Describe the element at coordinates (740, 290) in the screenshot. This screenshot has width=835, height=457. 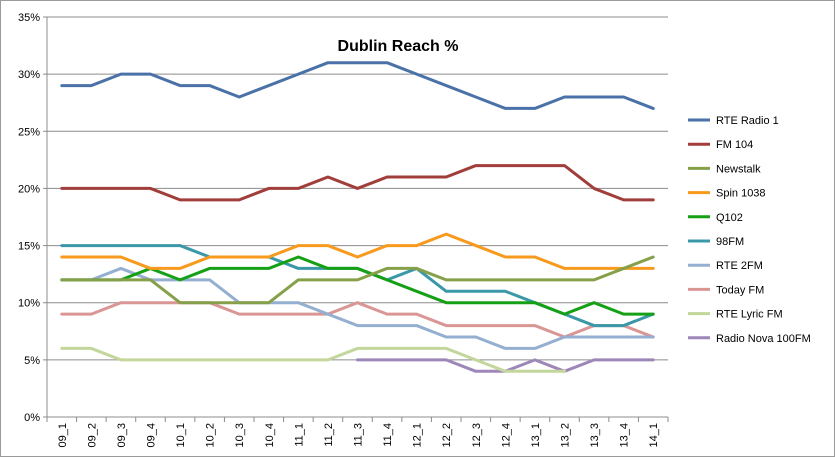
I see `legend-label: Today FM` at that location.